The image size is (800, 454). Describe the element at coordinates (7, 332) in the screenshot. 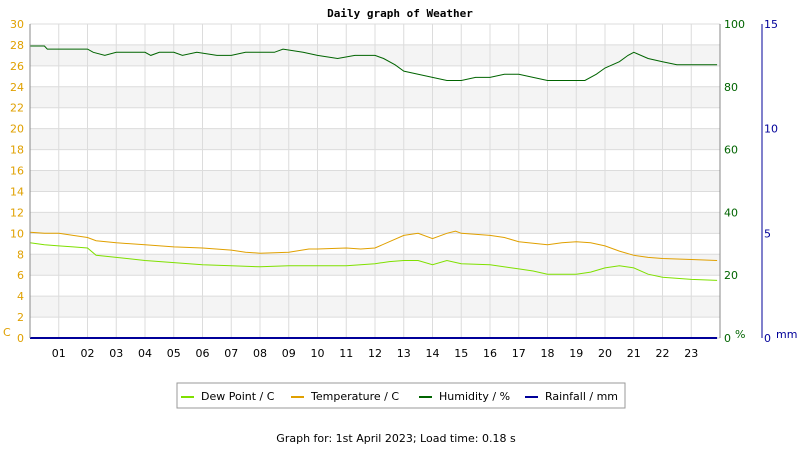

I see `left-unit-label: C` at that location.